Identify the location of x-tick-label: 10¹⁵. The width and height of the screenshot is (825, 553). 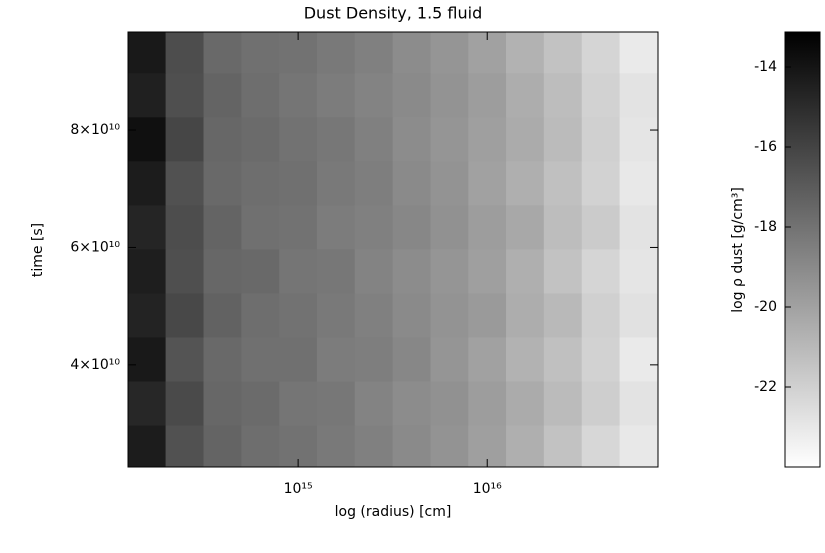
(298, 489).